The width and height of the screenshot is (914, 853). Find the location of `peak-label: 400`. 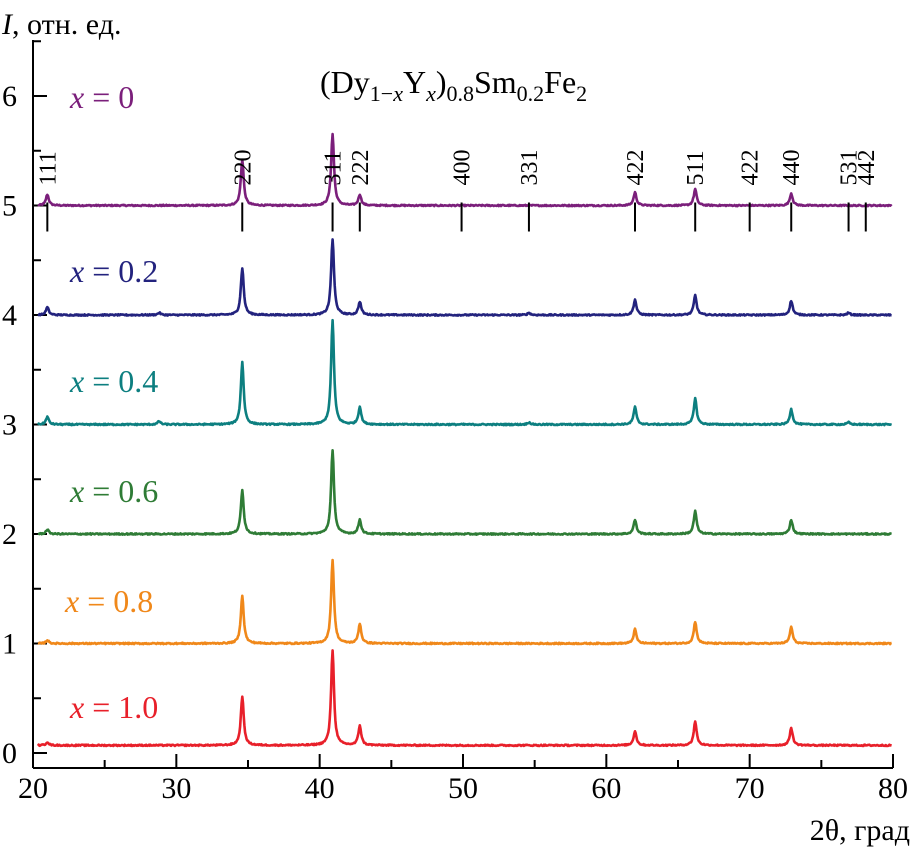

peak-label: 400 is located at coordinates (463, 168).